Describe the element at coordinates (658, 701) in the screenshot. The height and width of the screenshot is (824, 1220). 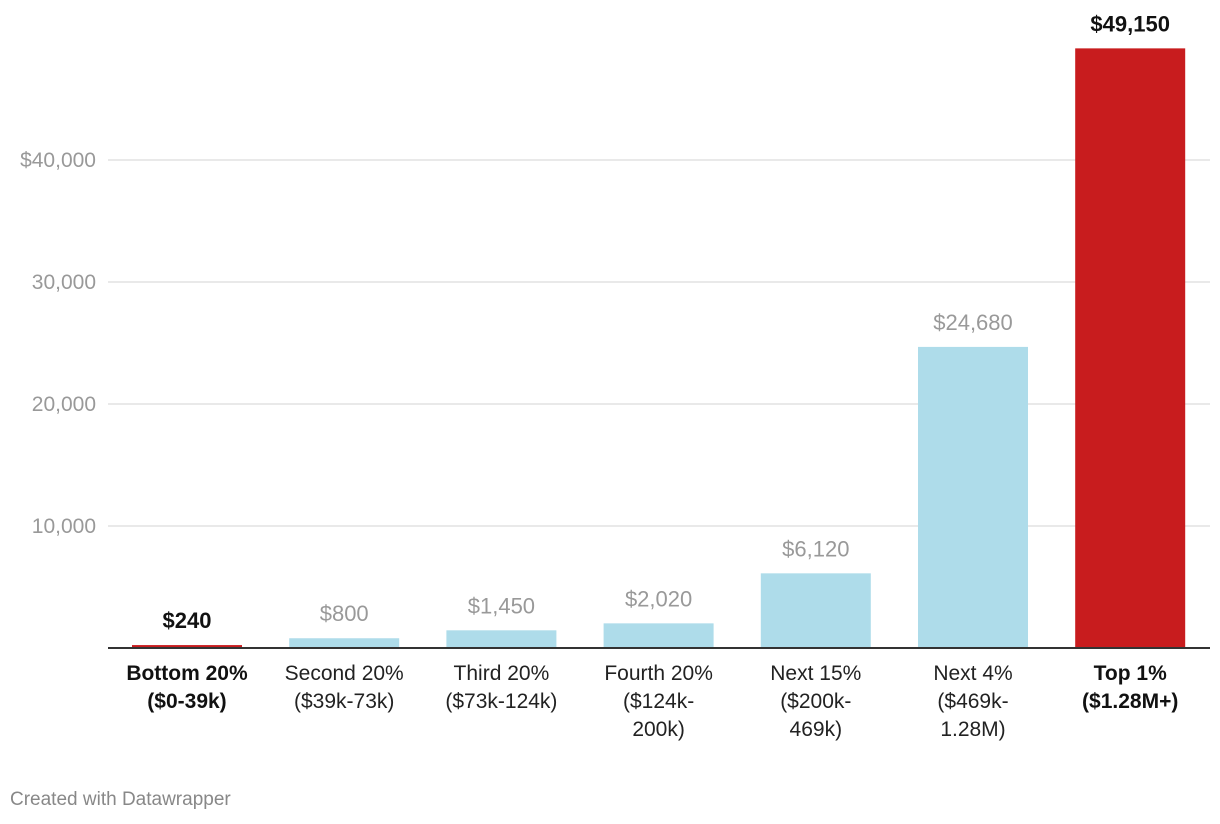
I see `x-category-label: Fourth 20% ($124k-200k)` at that location.